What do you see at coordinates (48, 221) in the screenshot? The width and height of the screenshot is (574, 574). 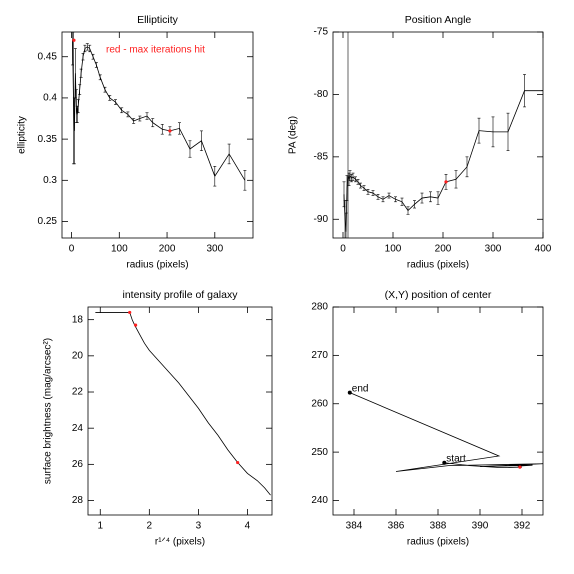 I see `y-tick-label: 0.25` at bounding box center [48, 221].